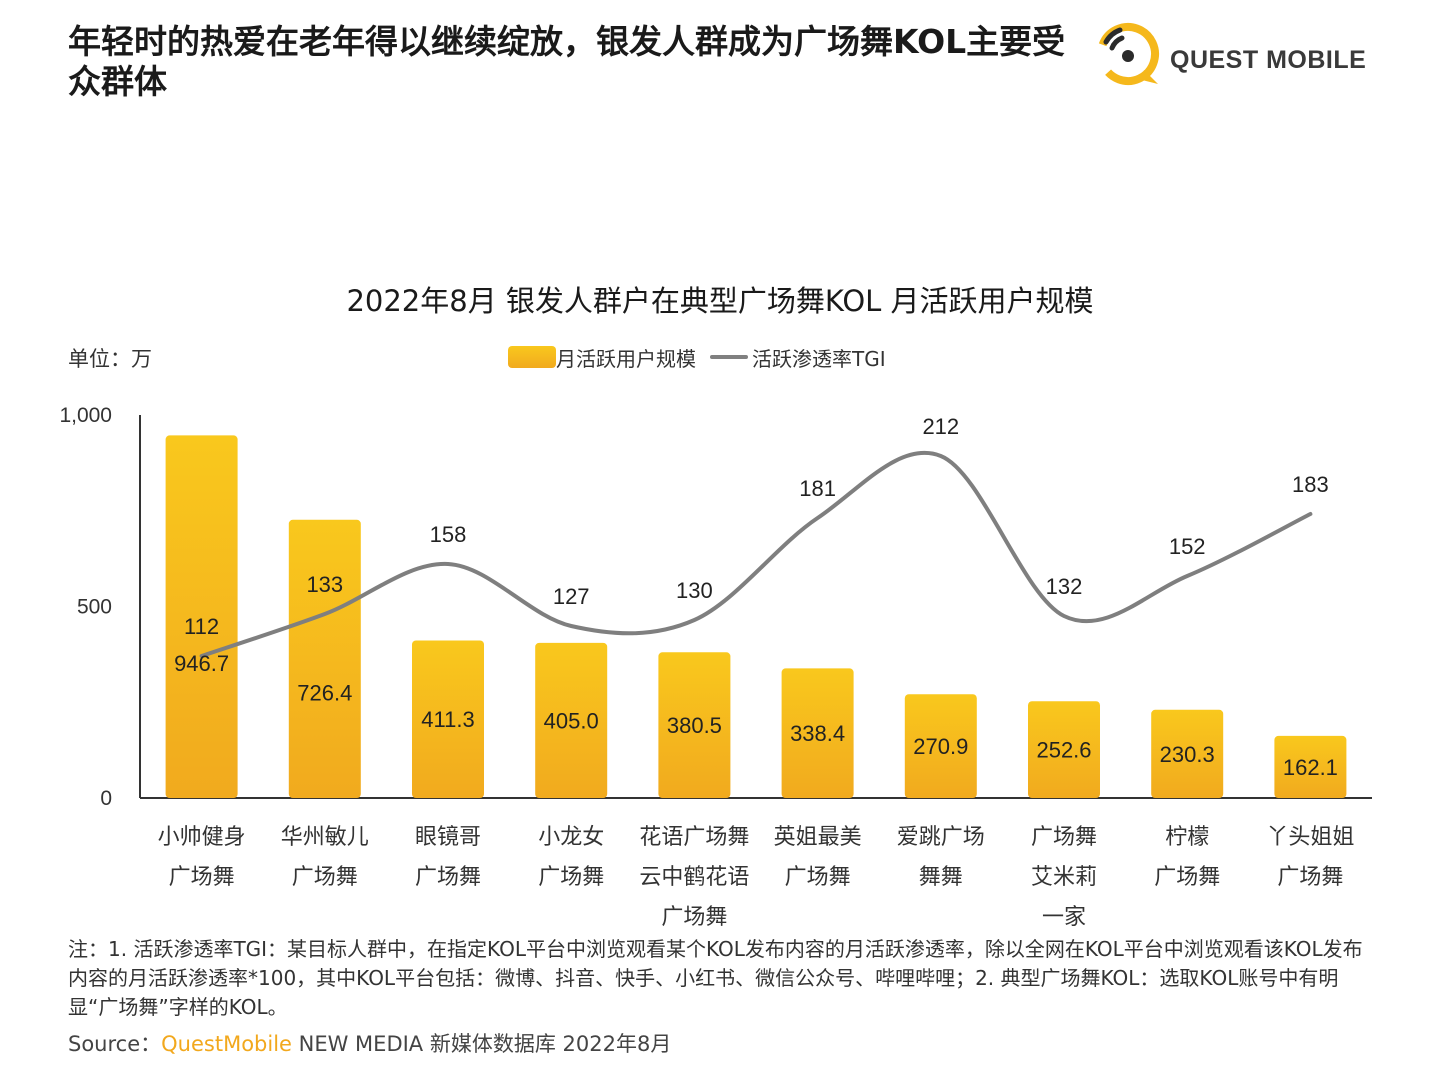 This screenshot has height=1080, width=1440. Describe the element at coordinates (571, 596) in the screenshot. I see `tgi-value-label: 127` at that location.